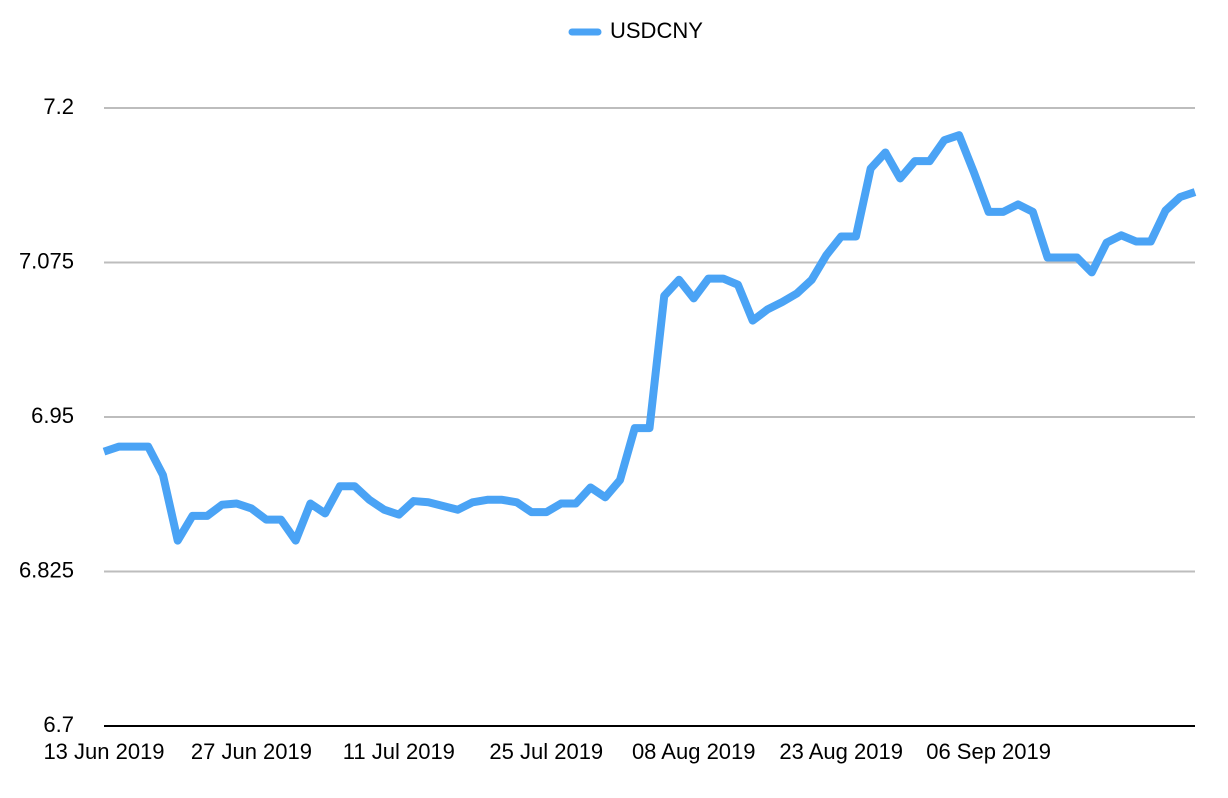  What do you see at coordinates (52, 415) in the screenshot?
I see `y-tick-label: 6.95` at bounding box center [52, 415].